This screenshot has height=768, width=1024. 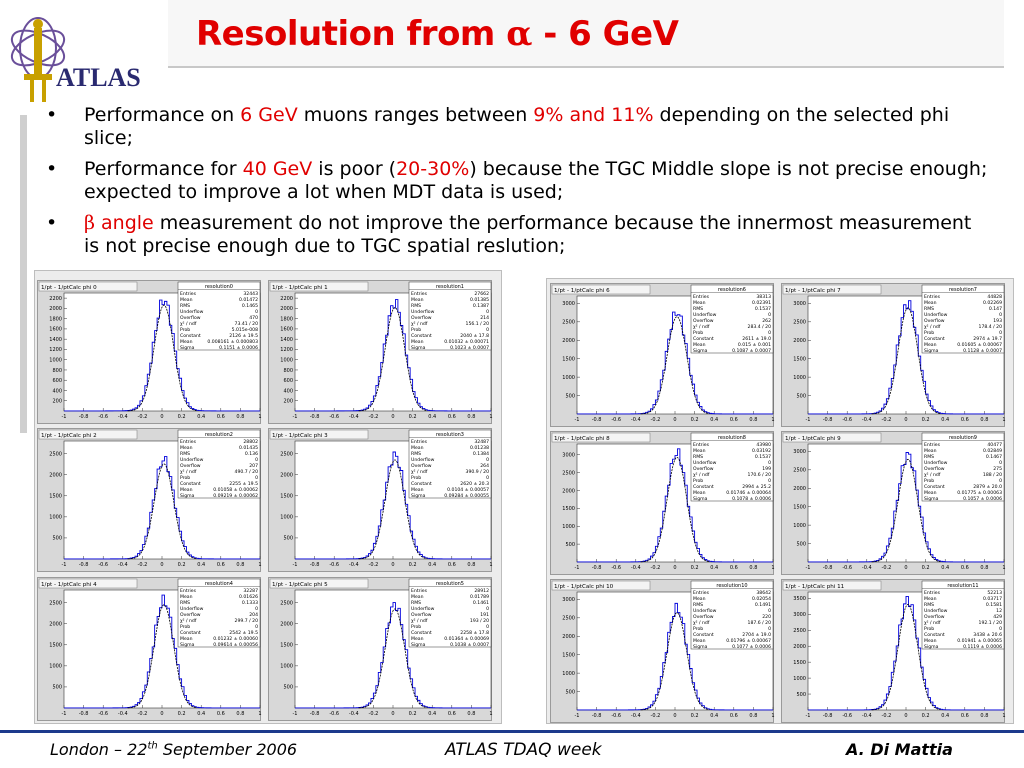 I want to click on stats-value: 0.015 ± 0.001, so click(x=754, y=345).